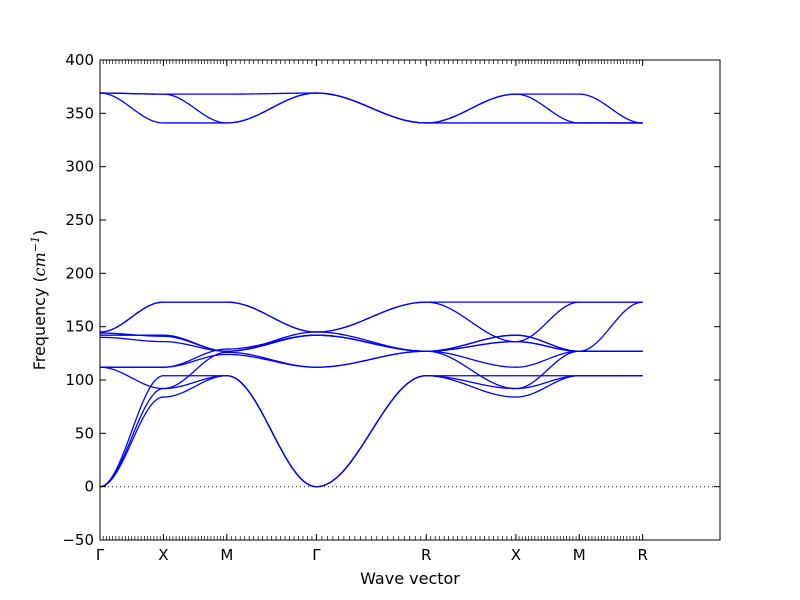  I want to click on y-tick-label-7: 300, so click(79, 167).